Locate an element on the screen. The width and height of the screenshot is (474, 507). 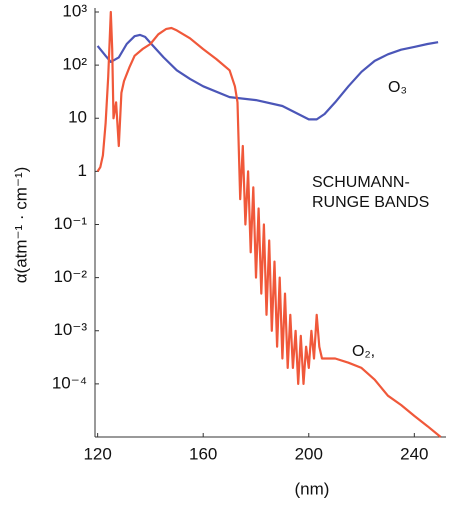
x-tick-label: 200 is located at coordinates (309, 453).